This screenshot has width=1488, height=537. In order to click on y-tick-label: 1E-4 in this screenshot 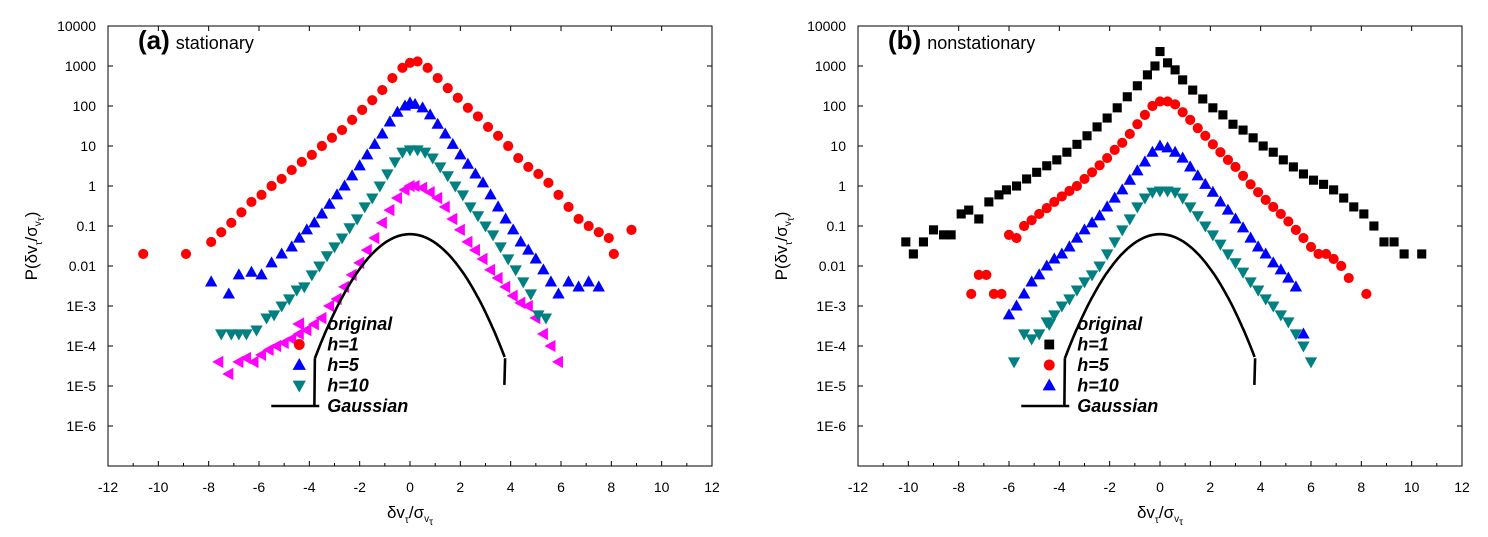, I will do `click(81, 346)`.